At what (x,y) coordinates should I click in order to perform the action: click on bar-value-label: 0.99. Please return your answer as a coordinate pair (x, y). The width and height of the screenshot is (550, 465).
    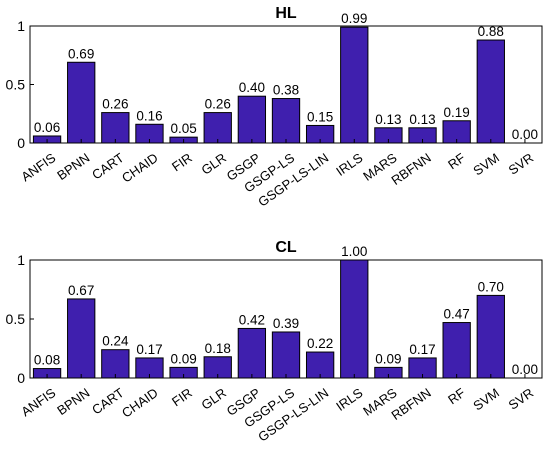
    Looking at the image, I should click on (354, 18).